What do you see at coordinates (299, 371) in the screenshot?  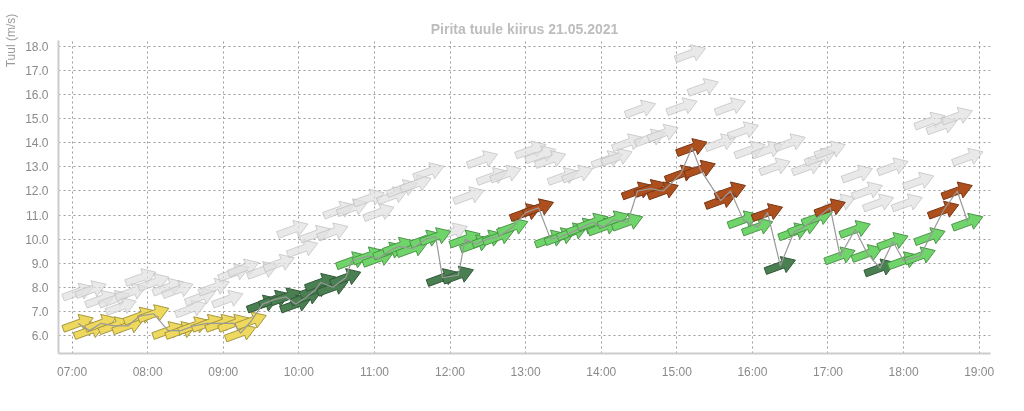 I see `x-tick-label: 10:00` at bounding box center [299, 371].